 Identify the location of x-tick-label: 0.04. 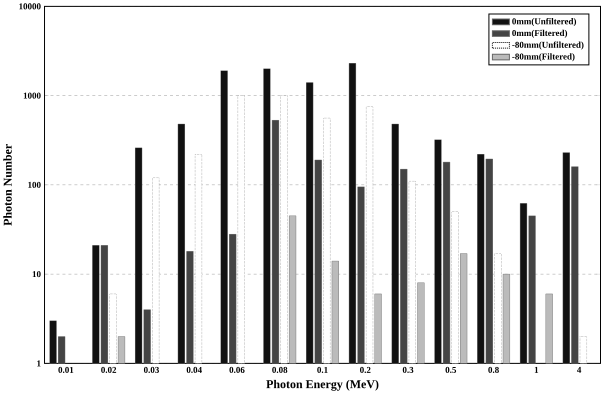
(194, 369).